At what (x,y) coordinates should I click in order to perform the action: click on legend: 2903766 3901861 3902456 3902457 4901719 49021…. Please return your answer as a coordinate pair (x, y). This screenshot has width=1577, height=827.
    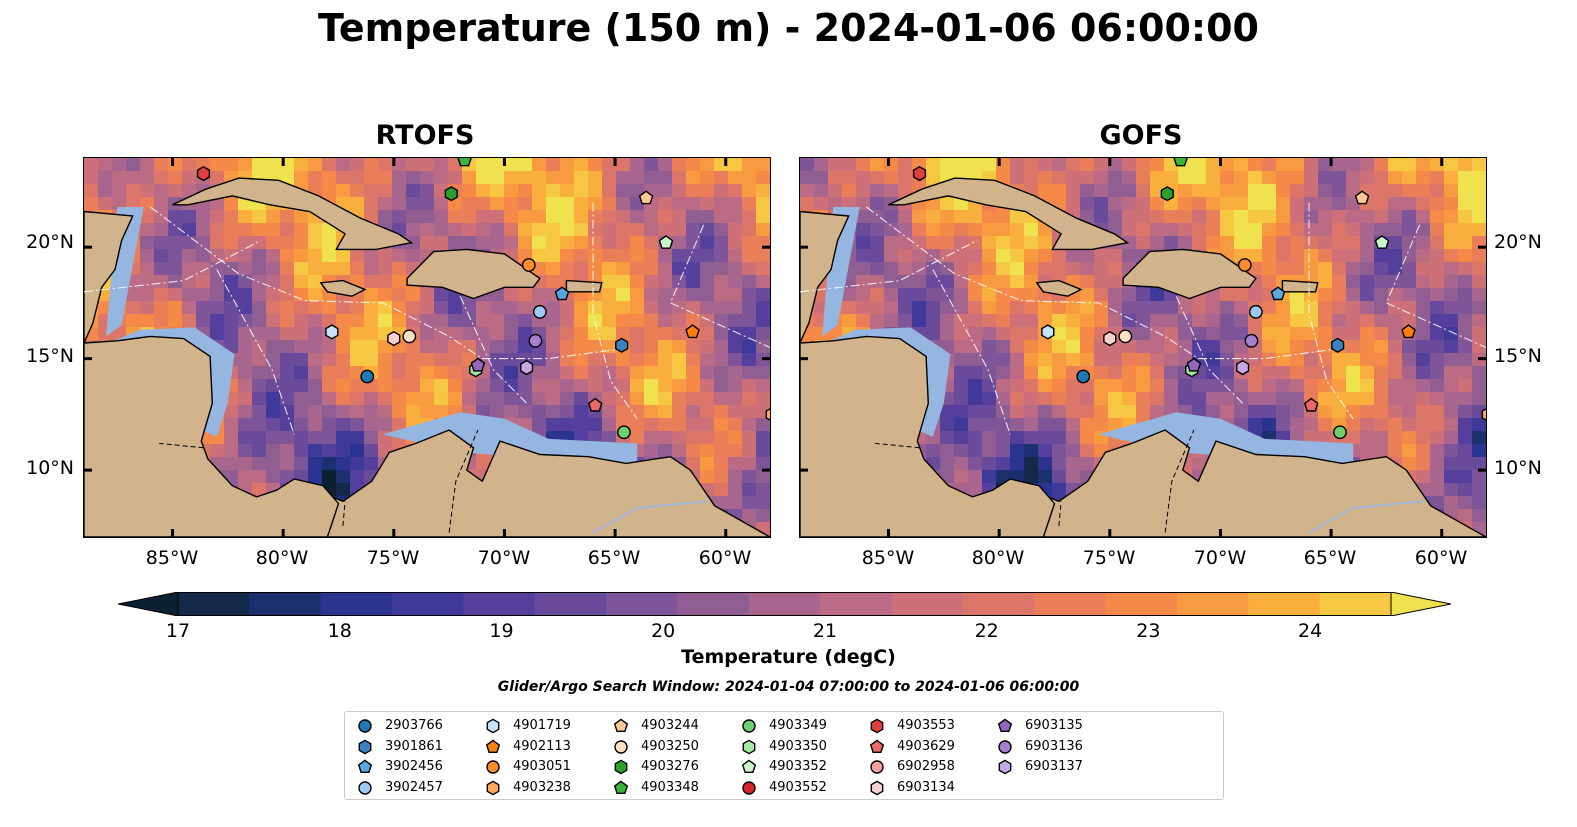
    Looking at the image, I should click on (784, 755).